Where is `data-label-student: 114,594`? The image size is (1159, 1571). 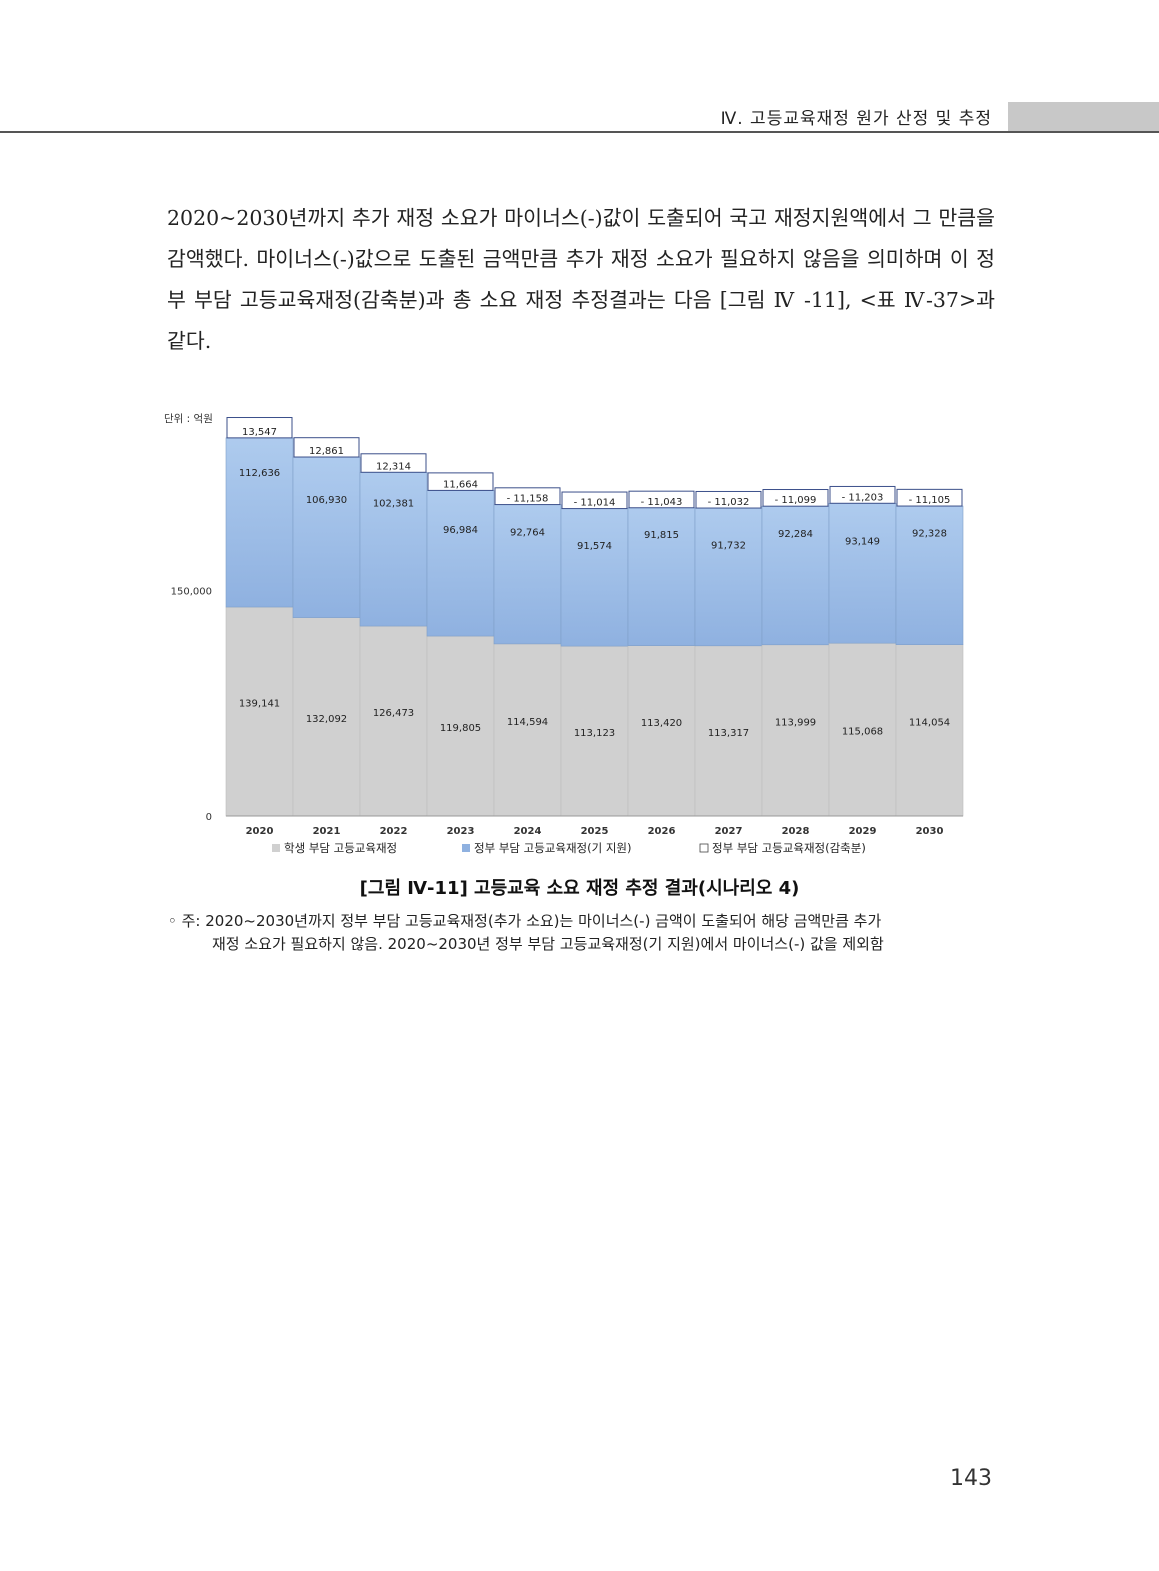 data-label-student: 114,594 is located at coordinates (527, 722).